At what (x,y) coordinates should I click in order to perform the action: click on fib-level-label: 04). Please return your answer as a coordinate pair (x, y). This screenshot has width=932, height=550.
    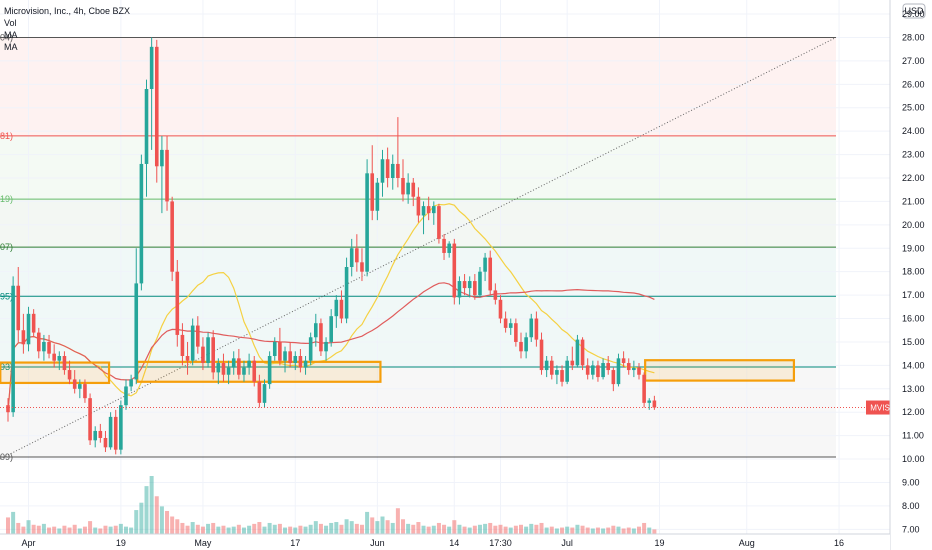
    Looking at the image, I should click on (6, 37).